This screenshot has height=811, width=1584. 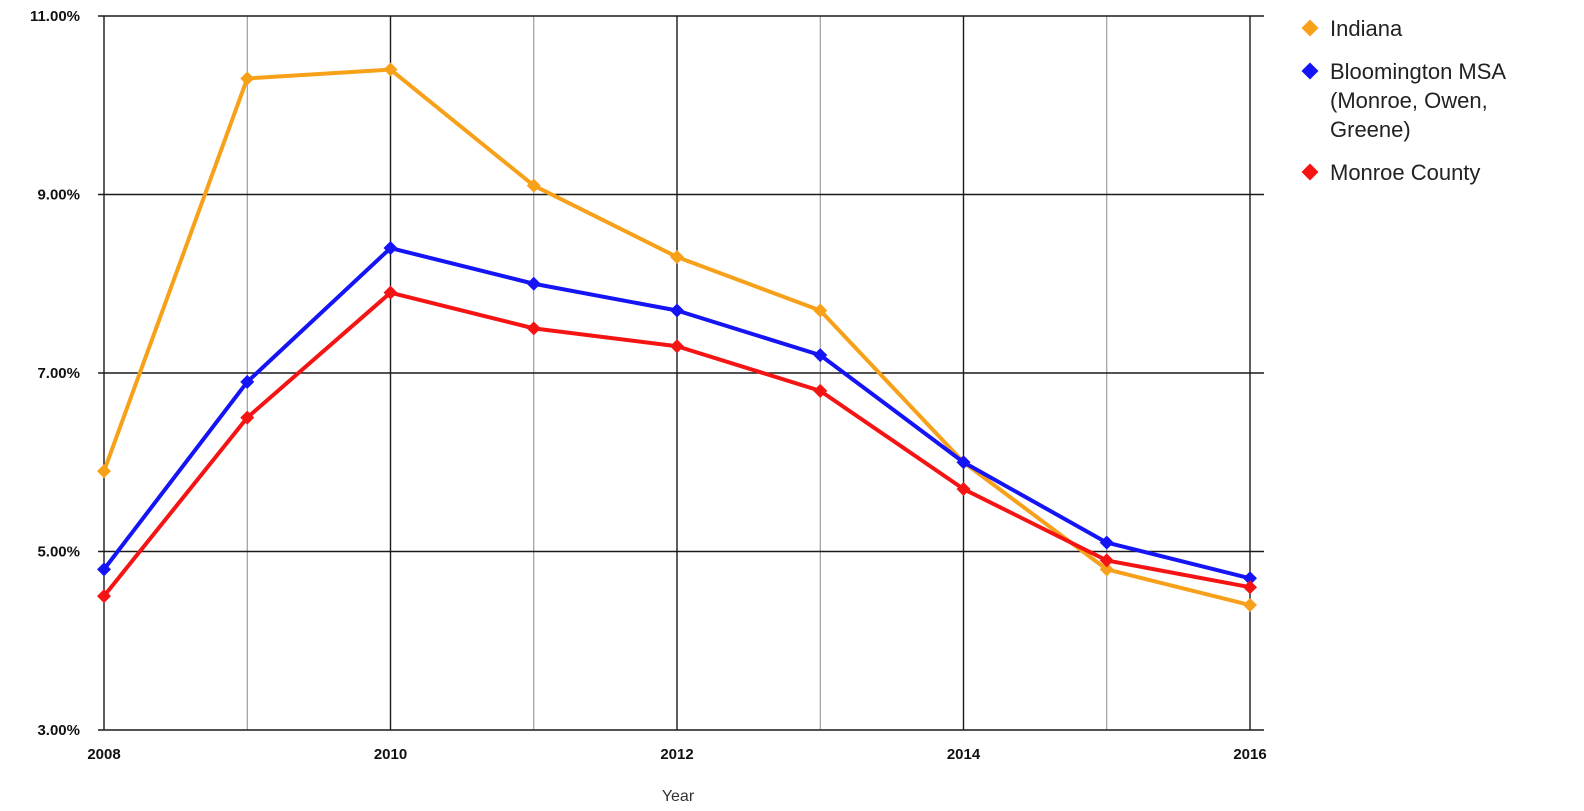 What do you see at coordinates (58, 730) in the screenshot?
I see `y-tick-label: 3.00%` at bounding box center [58, 730].